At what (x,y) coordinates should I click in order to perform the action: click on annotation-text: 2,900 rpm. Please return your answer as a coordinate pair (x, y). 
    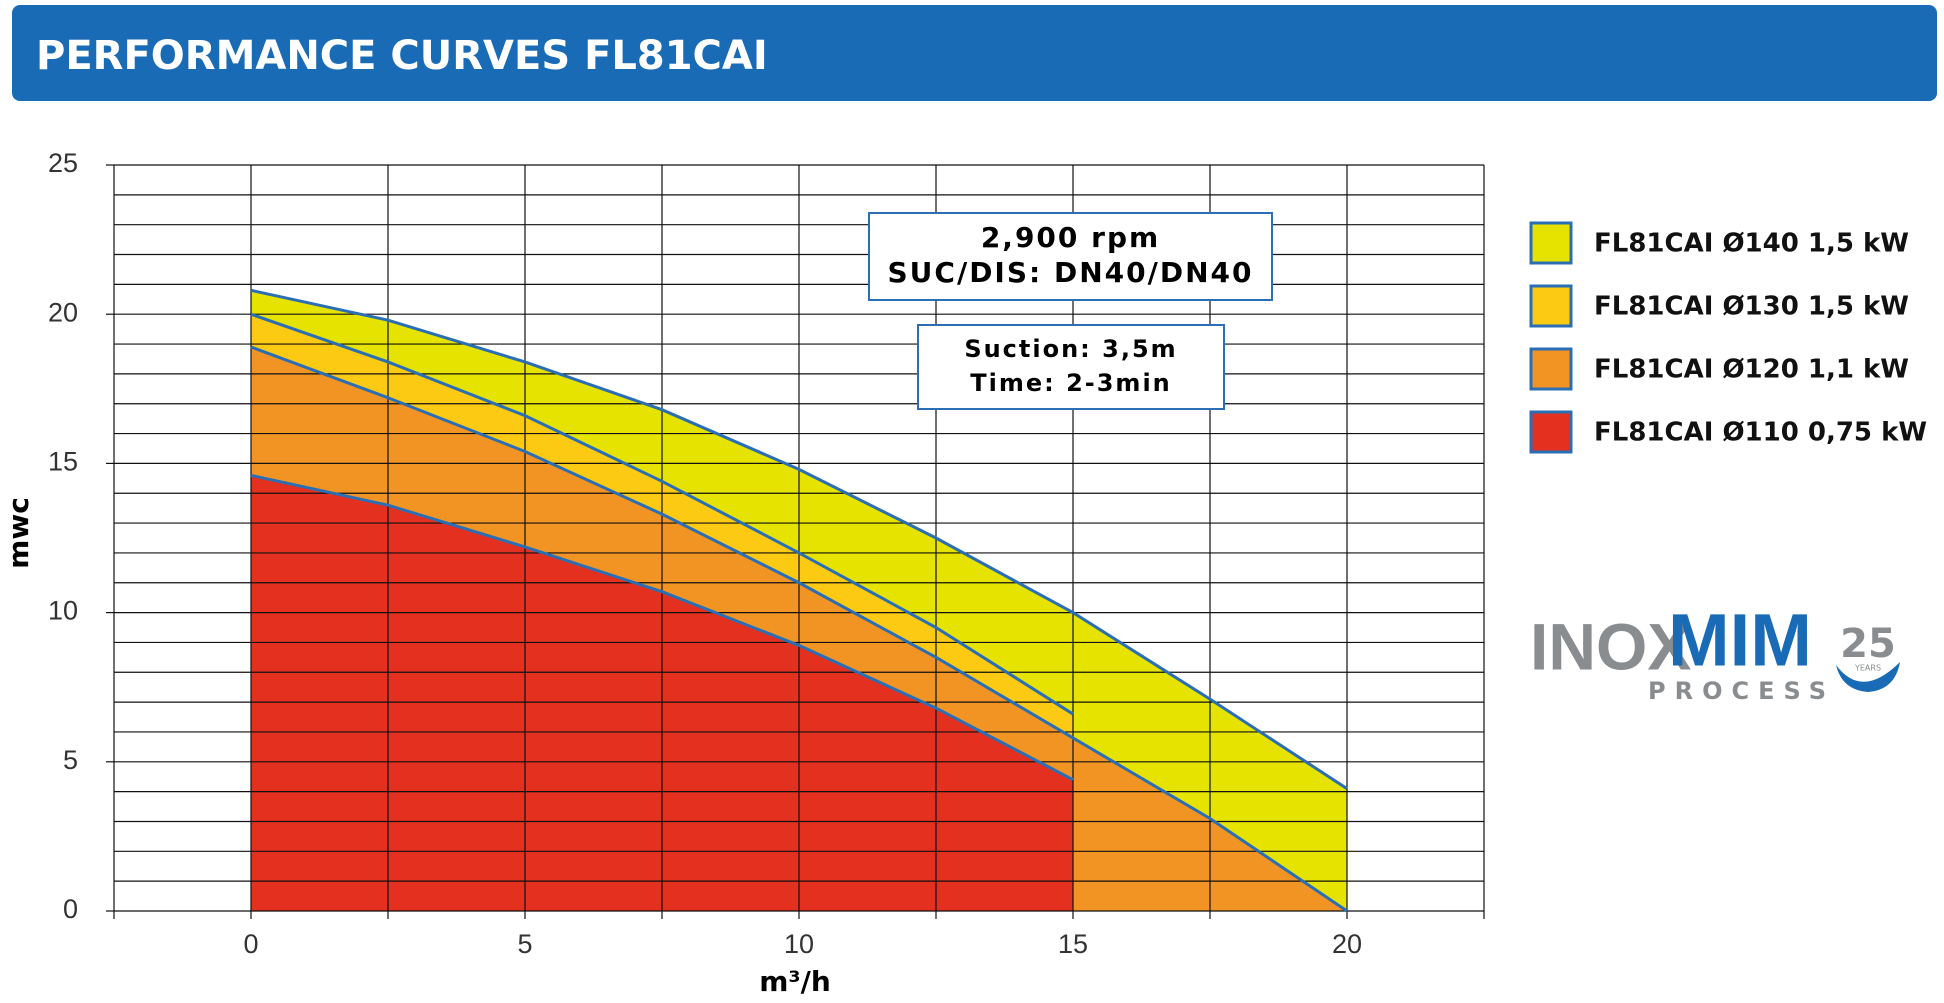
    Looking at the image, I should click on (1070, 237).